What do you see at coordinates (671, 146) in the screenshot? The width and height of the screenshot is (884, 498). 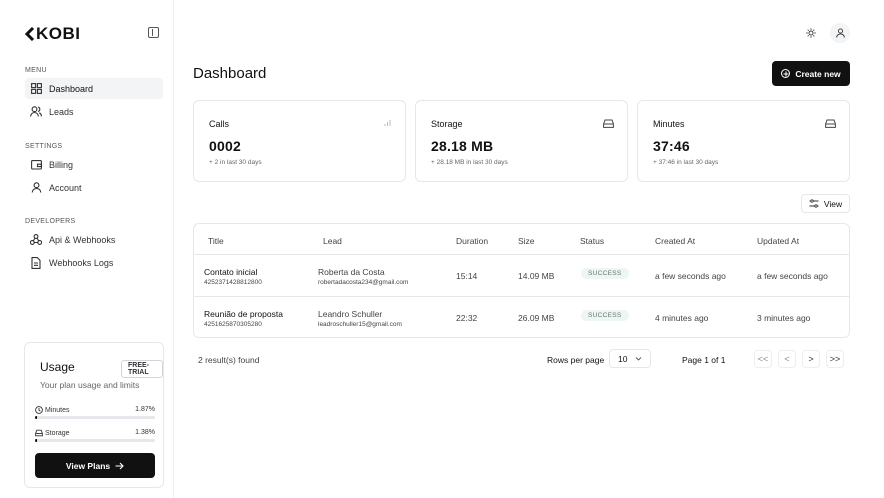 I see `stat-value: 37:46` at bounding box center [671, 146].